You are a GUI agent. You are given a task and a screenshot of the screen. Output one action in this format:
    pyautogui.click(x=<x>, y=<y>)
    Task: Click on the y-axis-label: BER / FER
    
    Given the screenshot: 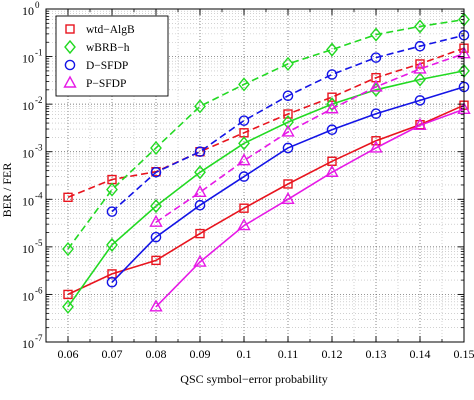 What is the action you would take?
    pyautogui.click(x=7, y=190)
    